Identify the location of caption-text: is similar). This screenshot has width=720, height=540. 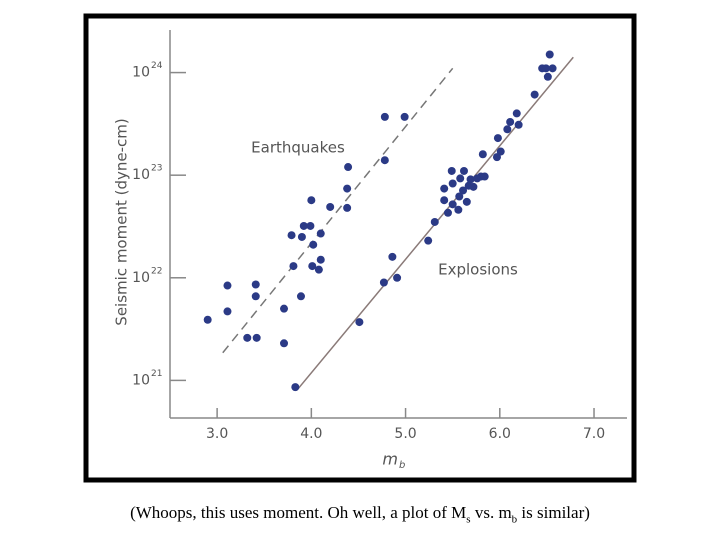
(553, 512).